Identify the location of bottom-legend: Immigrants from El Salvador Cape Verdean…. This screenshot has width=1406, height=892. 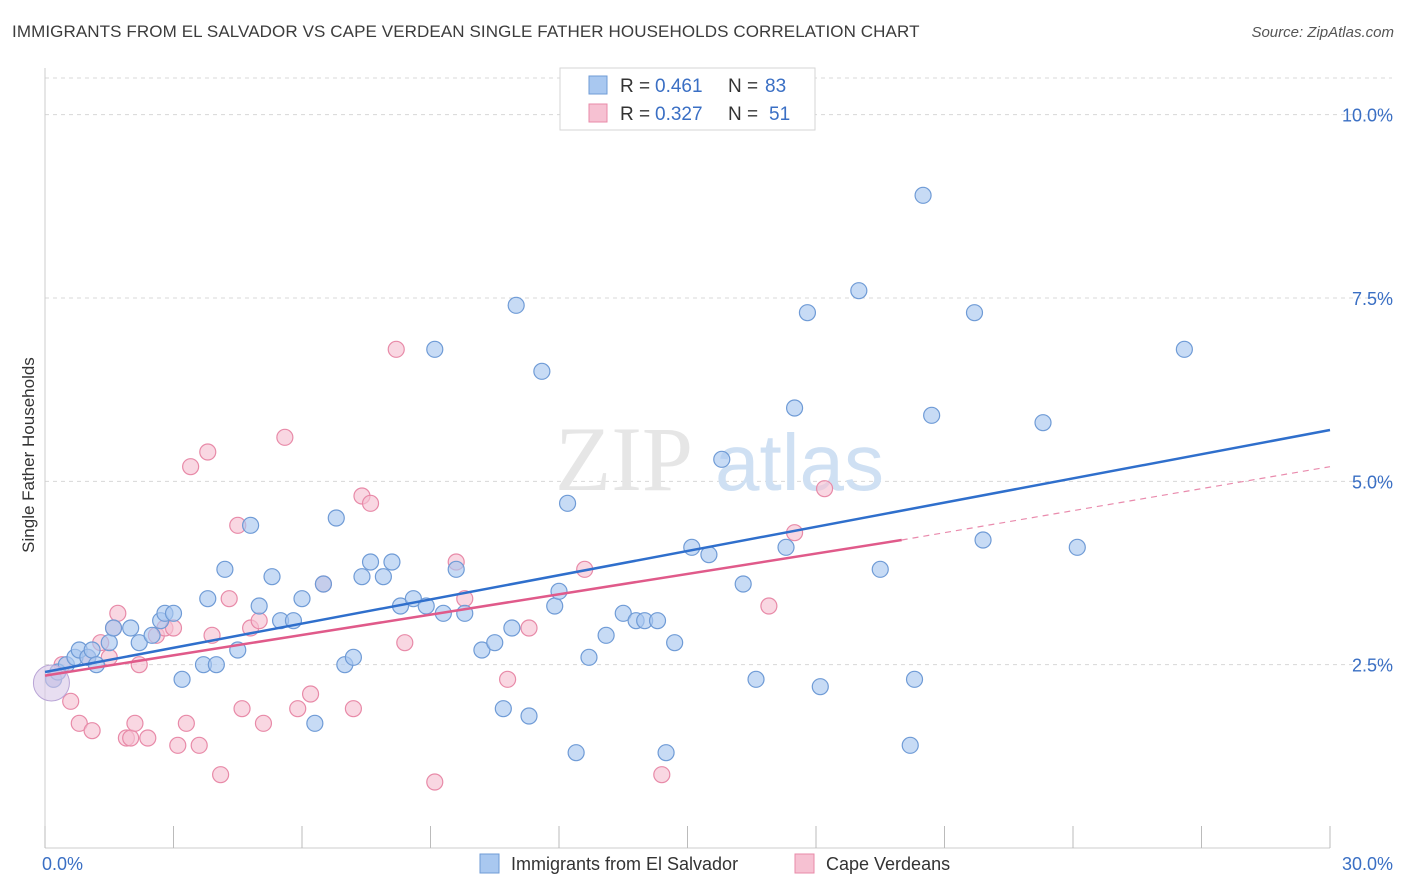
(714, 863).